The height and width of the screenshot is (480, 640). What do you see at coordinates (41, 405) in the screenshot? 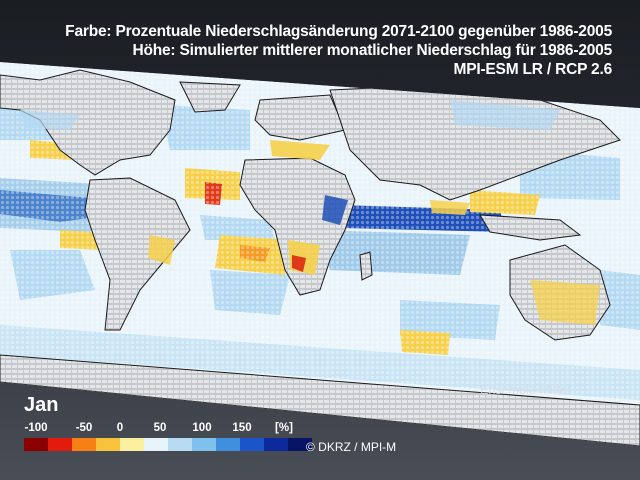
I see `month-label: Jan` at bounding box center [41, 405].